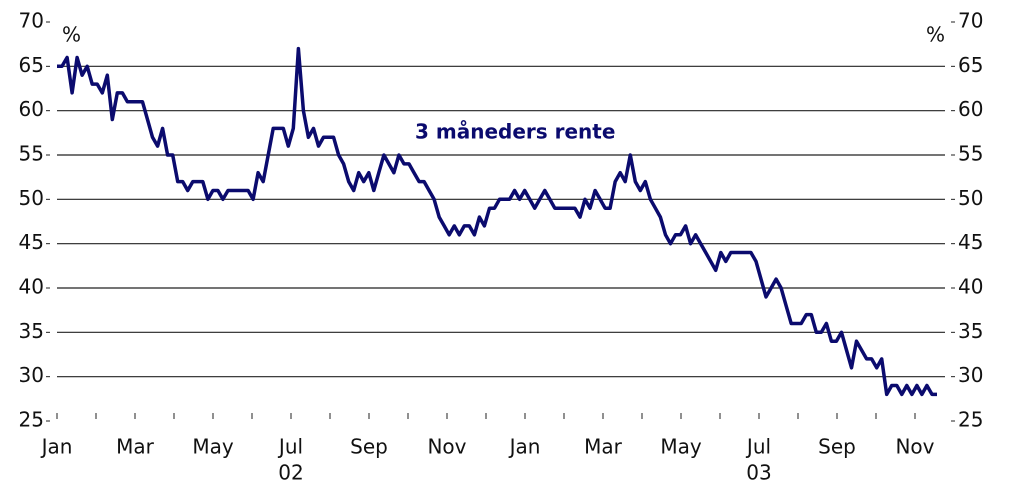 The width and height of the screenshot is (1010, 486). I want to click on y2-tick-label: 25, so click(970, 420).